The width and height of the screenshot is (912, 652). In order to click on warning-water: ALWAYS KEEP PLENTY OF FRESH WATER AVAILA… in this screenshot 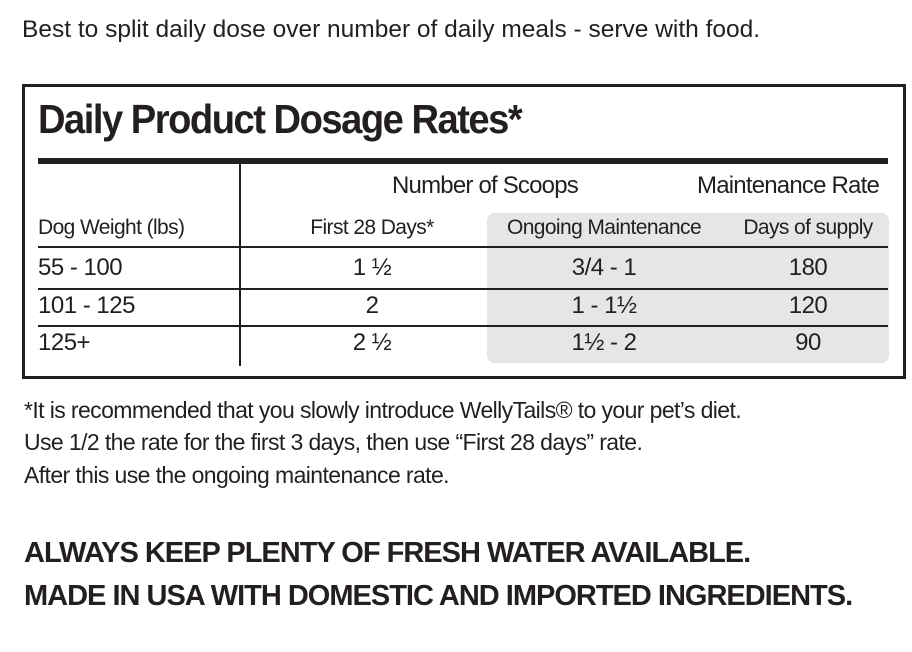, I will do `click(387, 553)`.